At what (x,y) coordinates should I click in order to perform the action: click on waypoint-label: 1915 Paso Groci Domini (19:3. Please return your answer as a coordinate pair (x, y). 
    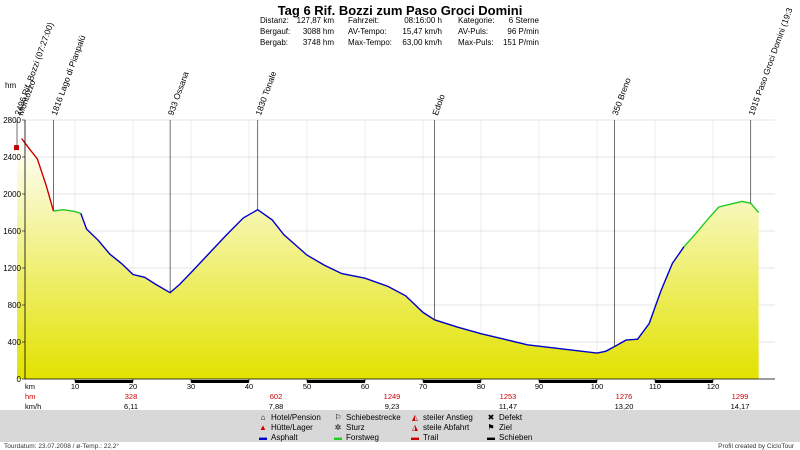
    Looking at the image, I should click on (770, 61).